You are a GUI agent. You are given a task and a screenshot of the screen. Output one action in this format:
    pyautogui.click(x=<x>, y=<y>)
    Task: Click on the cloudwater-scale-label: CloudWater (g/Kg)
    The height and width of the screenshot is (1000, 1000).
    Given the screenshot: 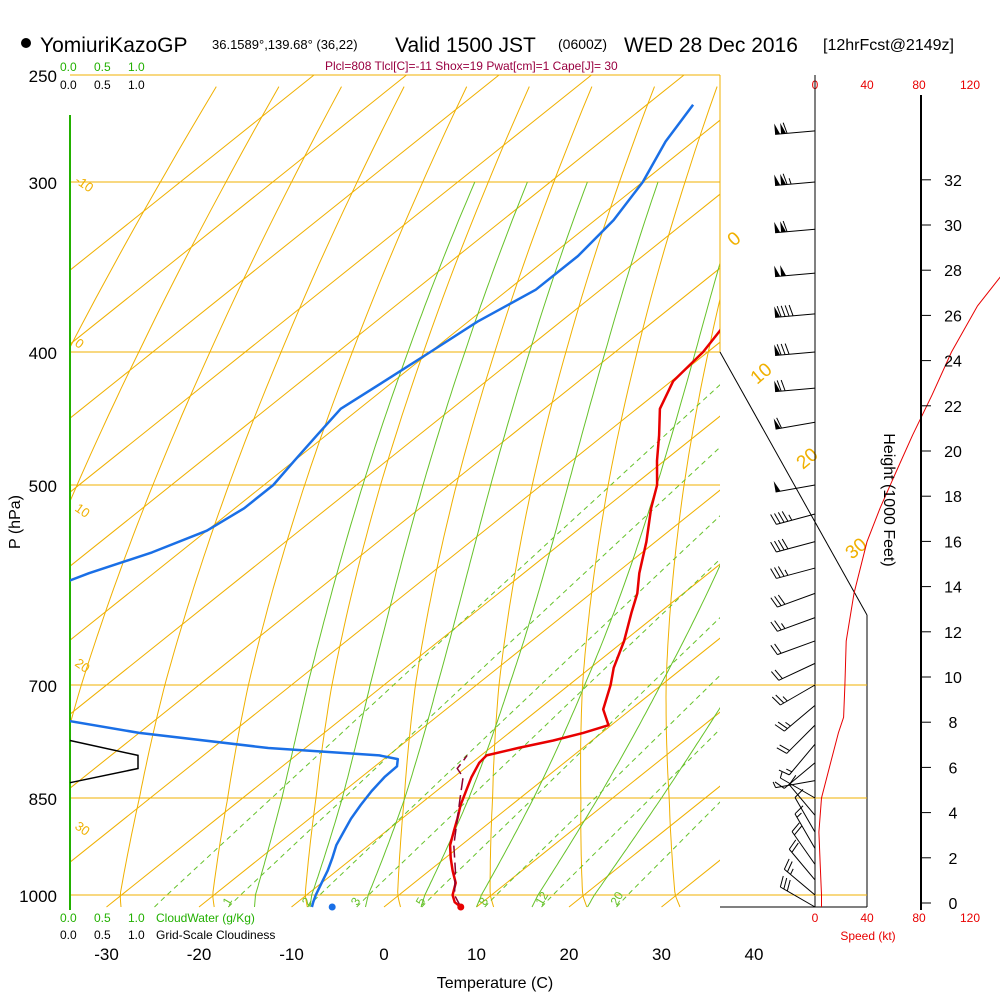 What is the action you would take?
    pyautogui.click(x=205, y=918)
    